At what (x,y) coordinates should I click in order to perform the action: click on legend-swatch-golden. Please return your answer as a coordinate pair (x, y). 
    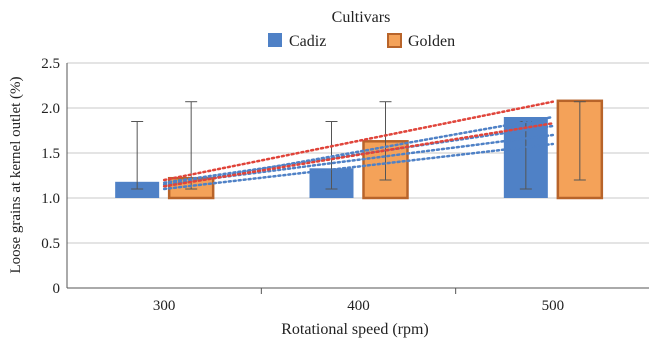
    Looking at the image, I should click on (394, 40).